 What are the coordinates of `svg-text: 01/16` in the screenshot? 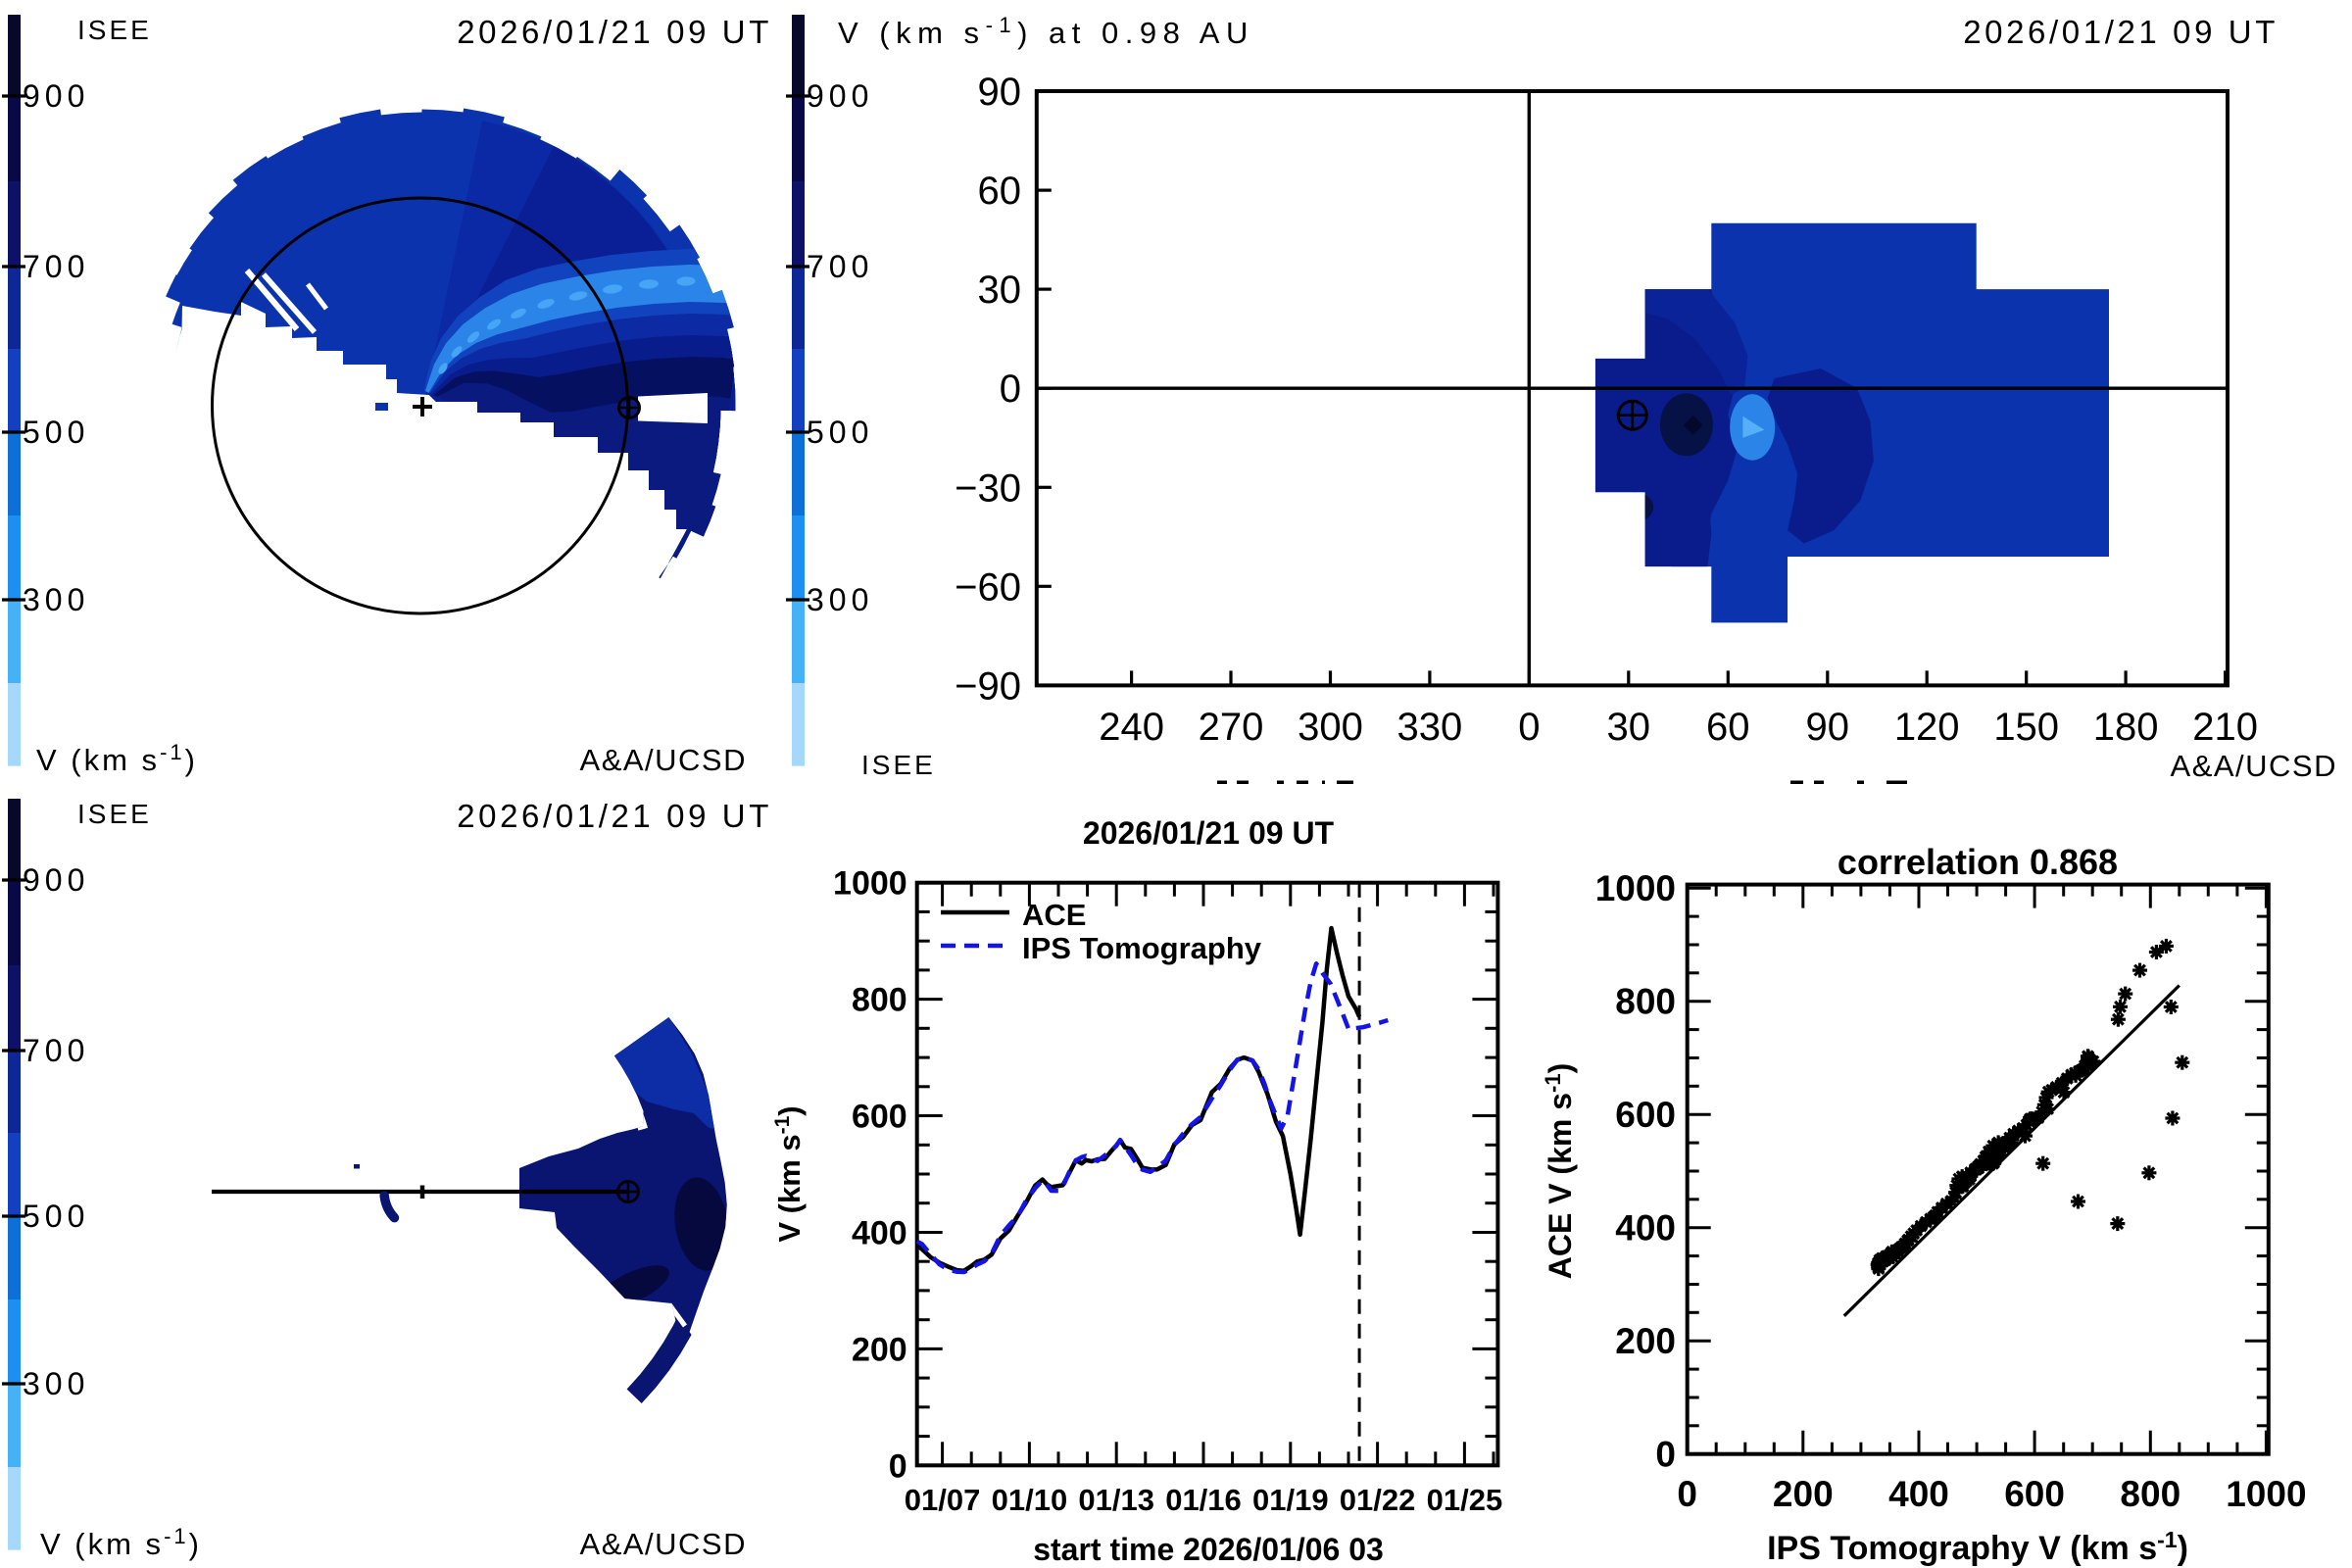 It's located at (1203, 1500).